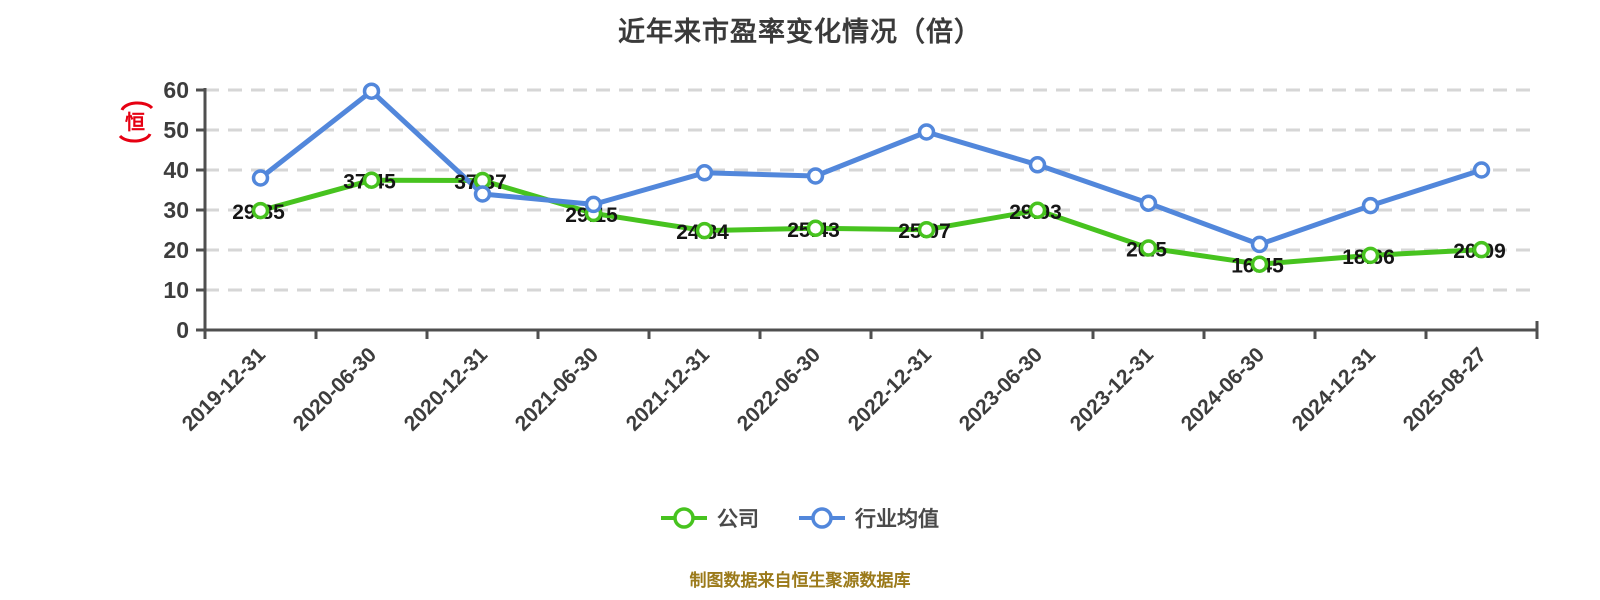  What do you see at coordinates (738, 519) in the screenshot?
I see `legend-label: 公司` at bounding box center [738, 519].